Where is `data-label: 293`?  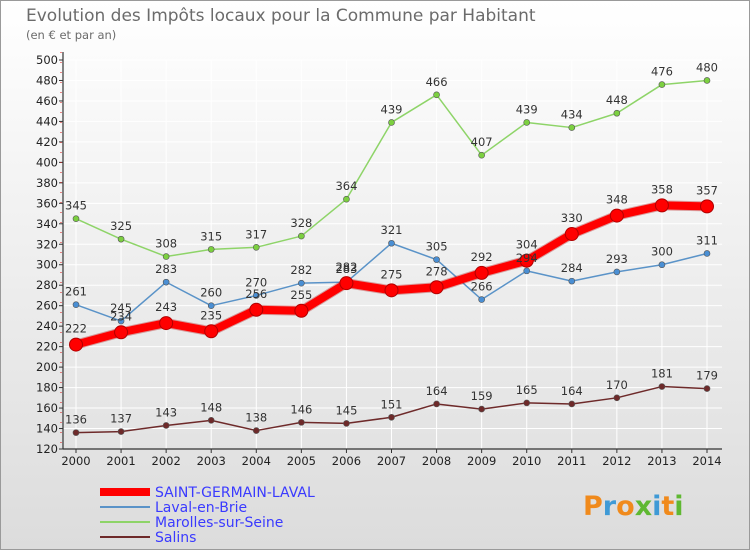 data-label: 293 is located at coordinates (617, 259).